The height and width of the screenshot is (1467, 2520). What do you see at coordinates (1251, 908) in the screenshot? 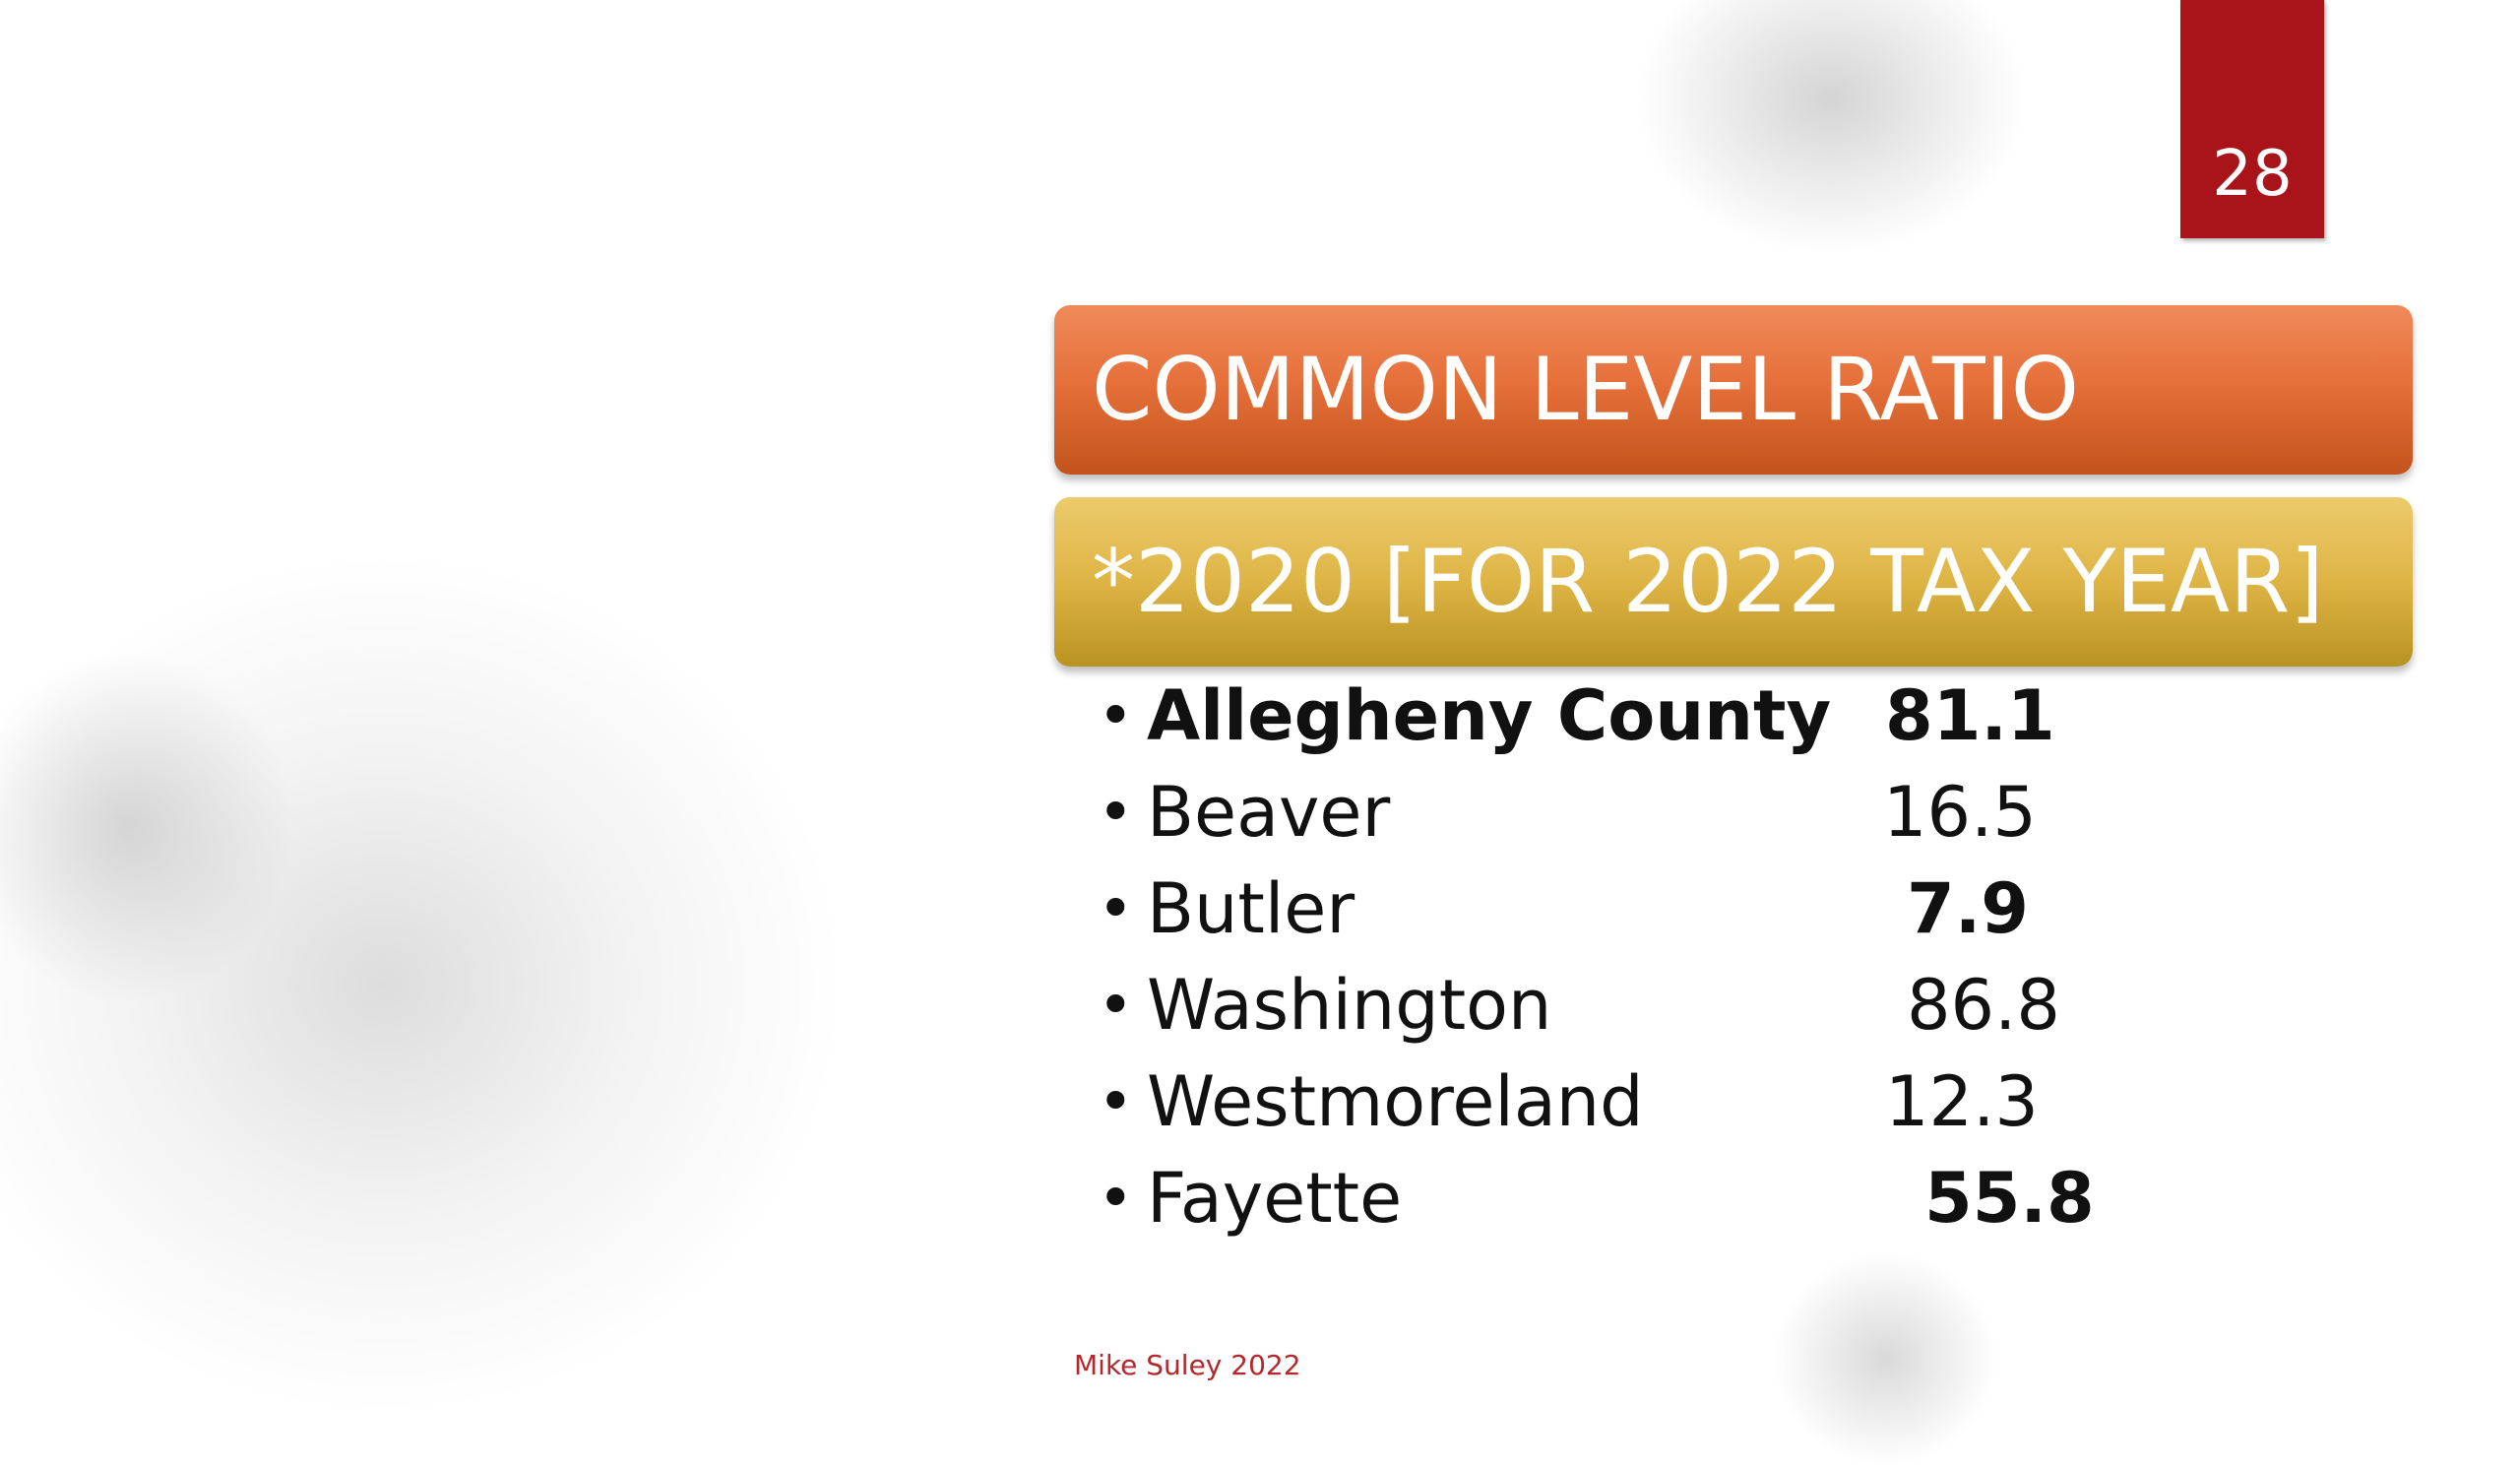
I see `county-name: Butler` at bounding box center [1251, 908].